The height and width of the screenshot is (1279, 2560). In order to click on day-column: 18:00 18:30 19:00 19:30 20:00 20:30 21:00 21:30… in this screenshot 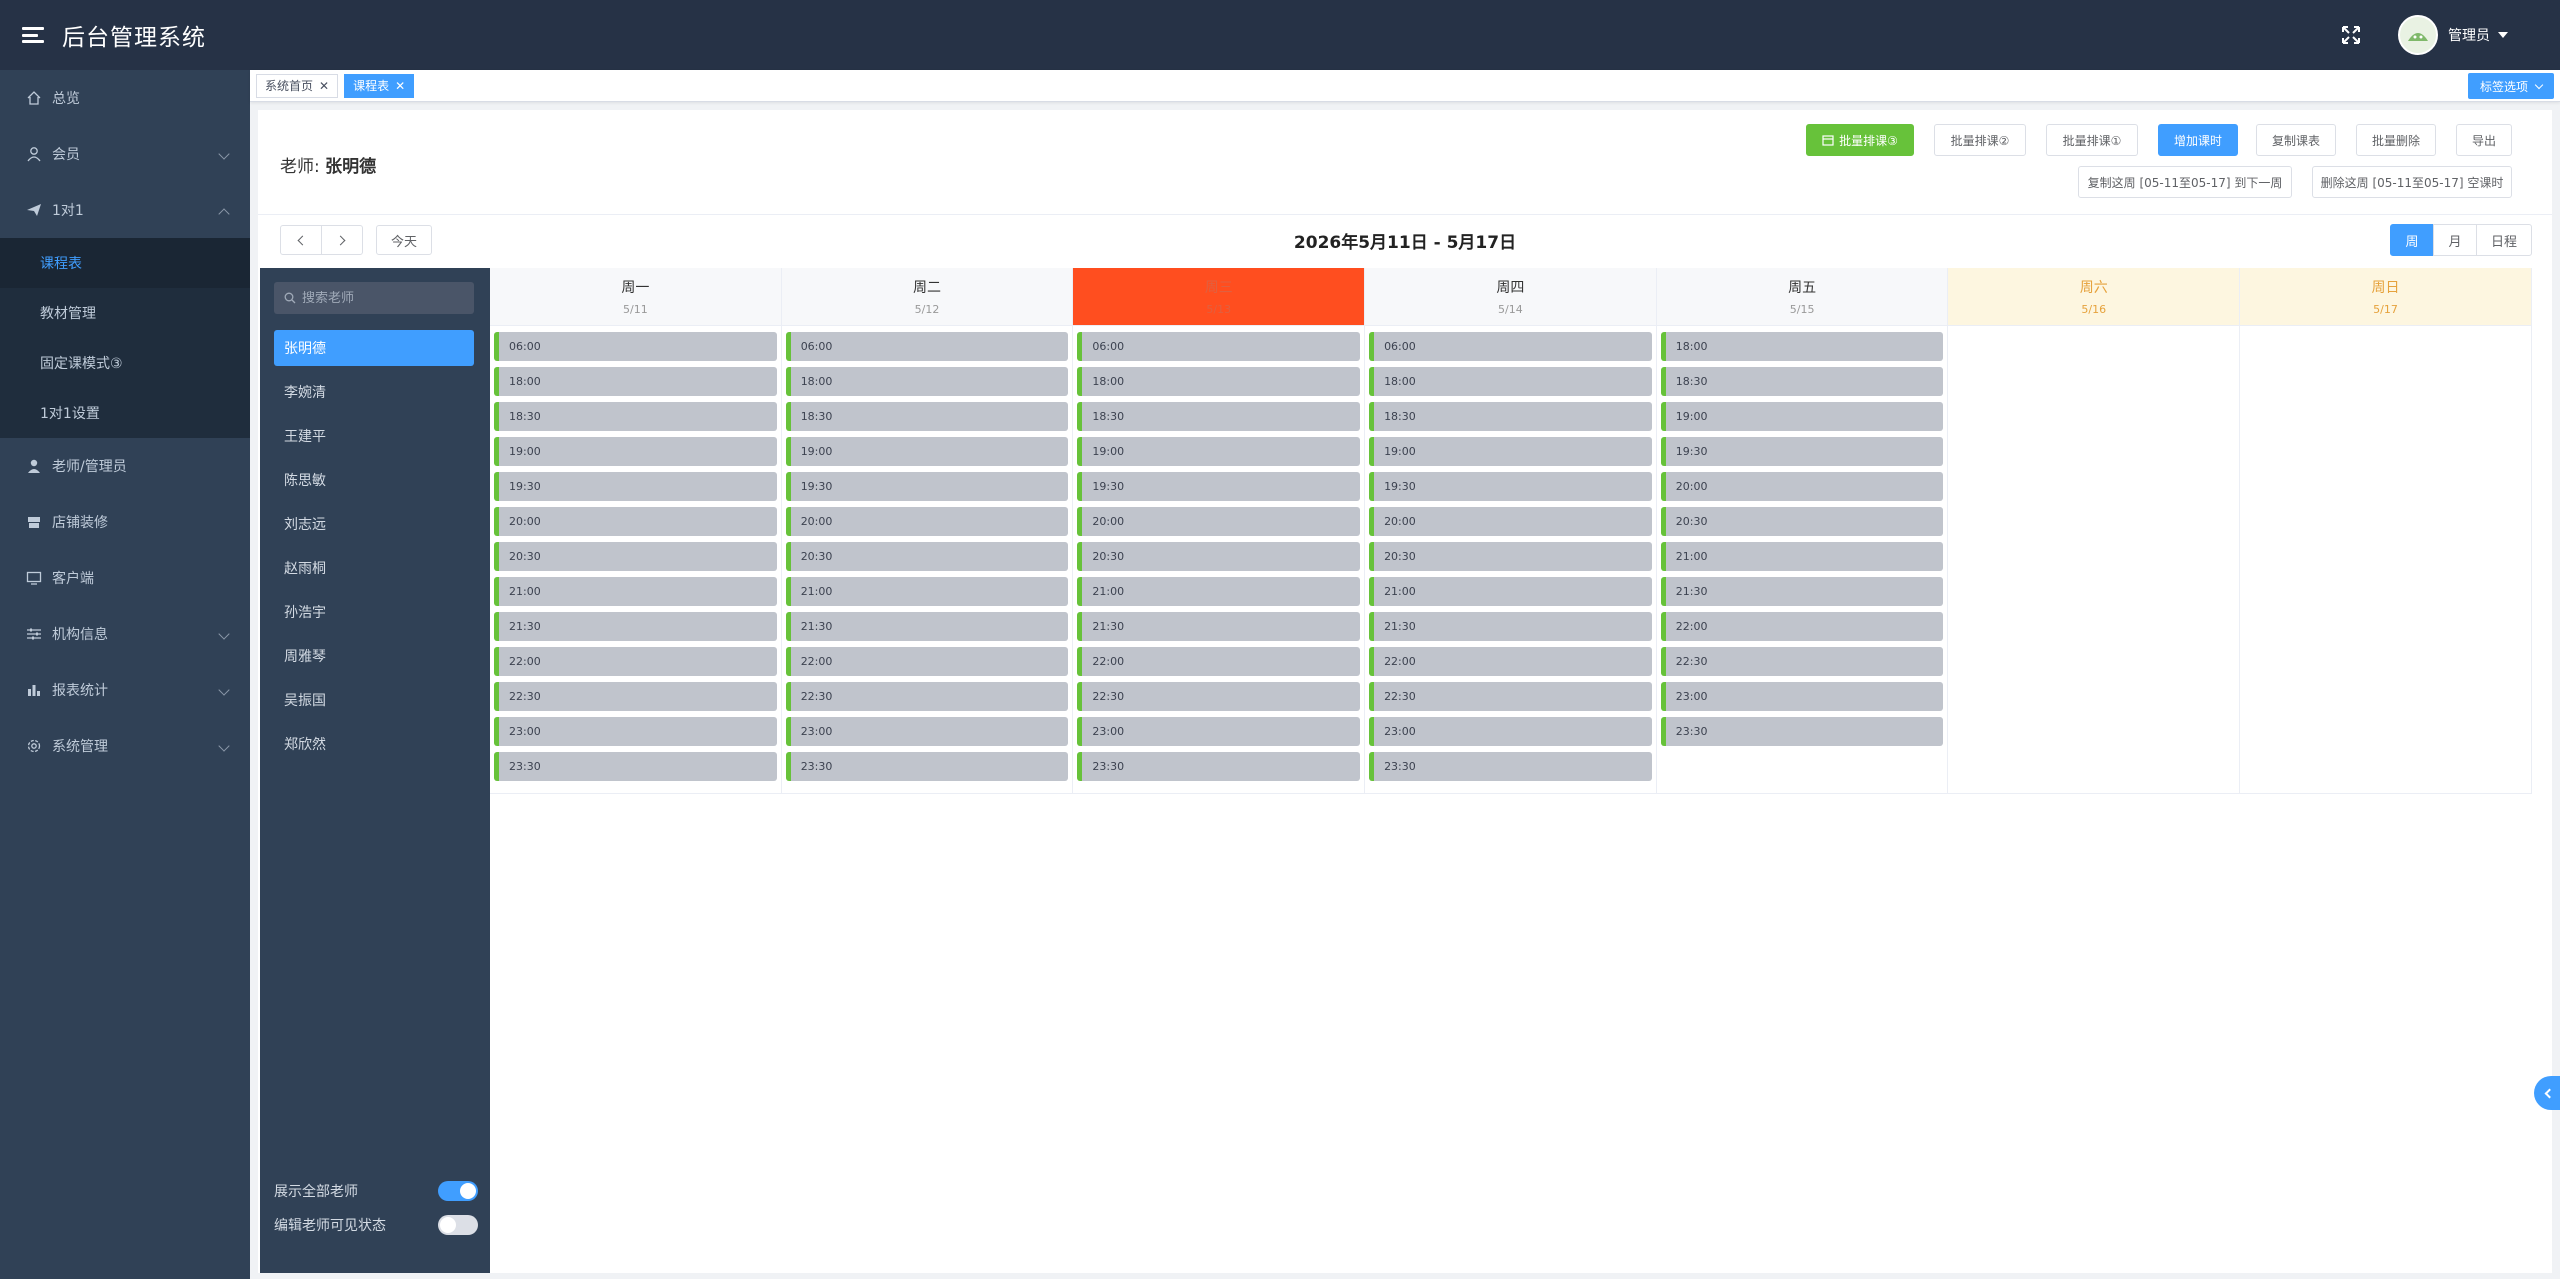, I will do `click(1803, 560)`.